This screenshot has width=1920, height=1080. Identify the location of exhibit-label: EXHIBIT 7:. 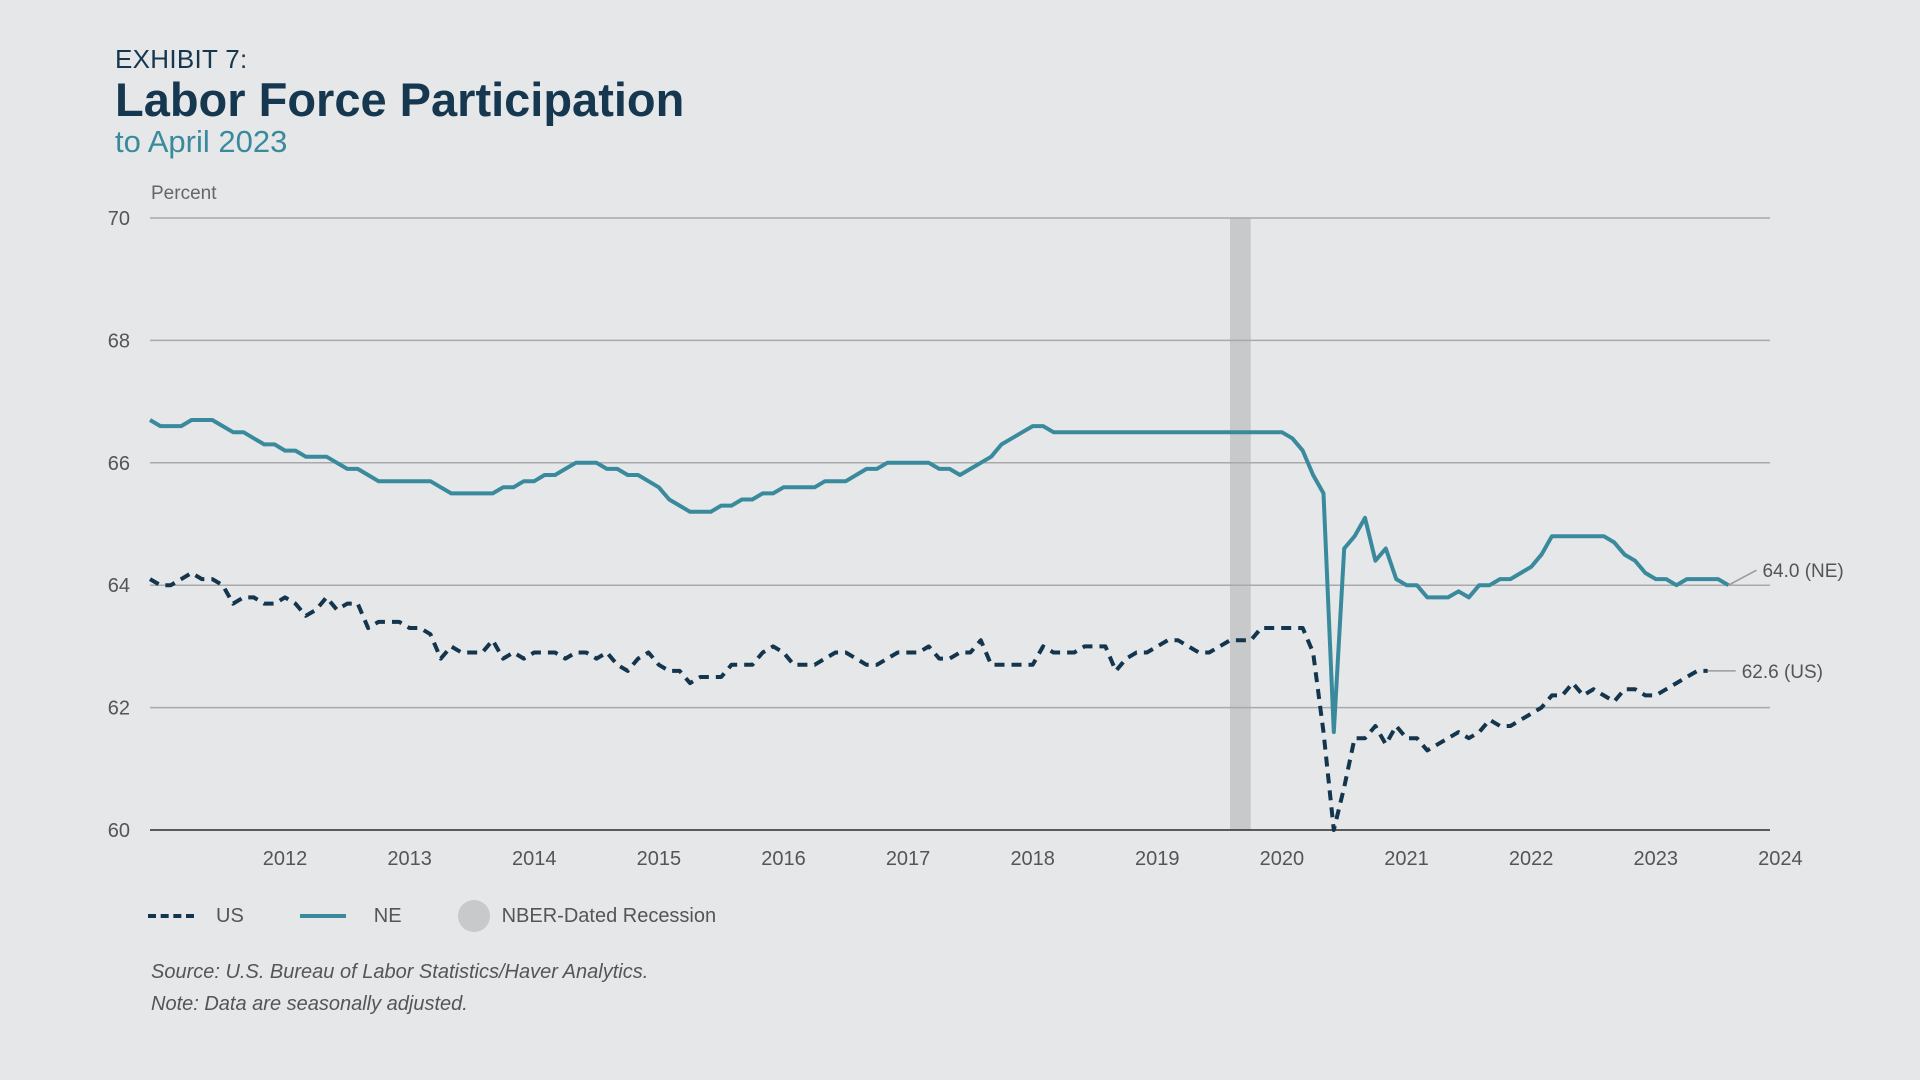
(181, 59).